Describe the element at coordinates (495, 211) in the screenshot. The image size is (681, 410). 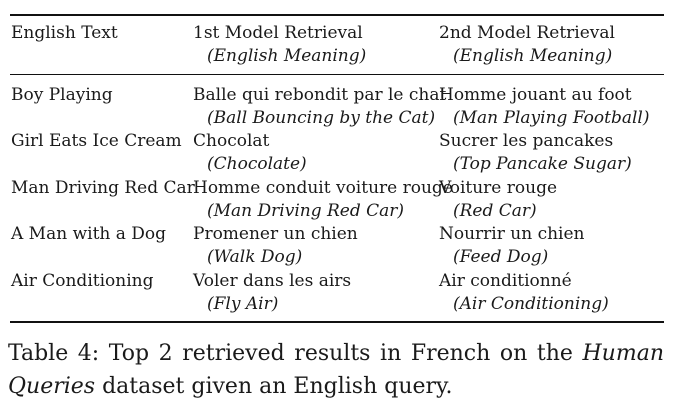
I see `row-model2-meaning: (Red Car)` at that location.